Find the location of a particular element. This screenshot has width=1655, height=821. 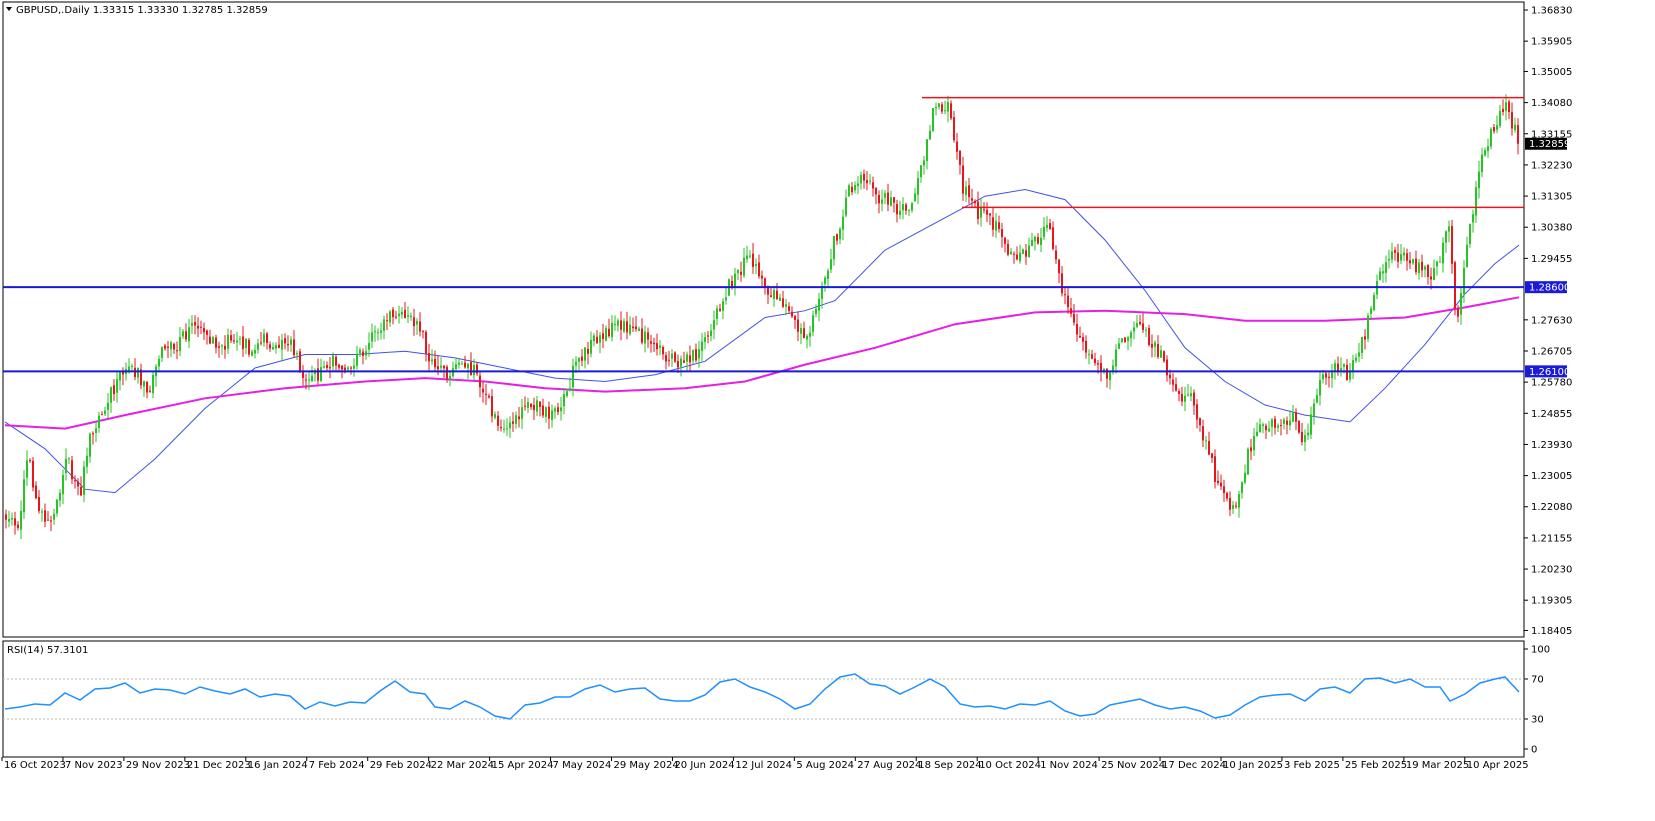

y-tick-label: 1.34080 is located at coordinates (1551, 103).